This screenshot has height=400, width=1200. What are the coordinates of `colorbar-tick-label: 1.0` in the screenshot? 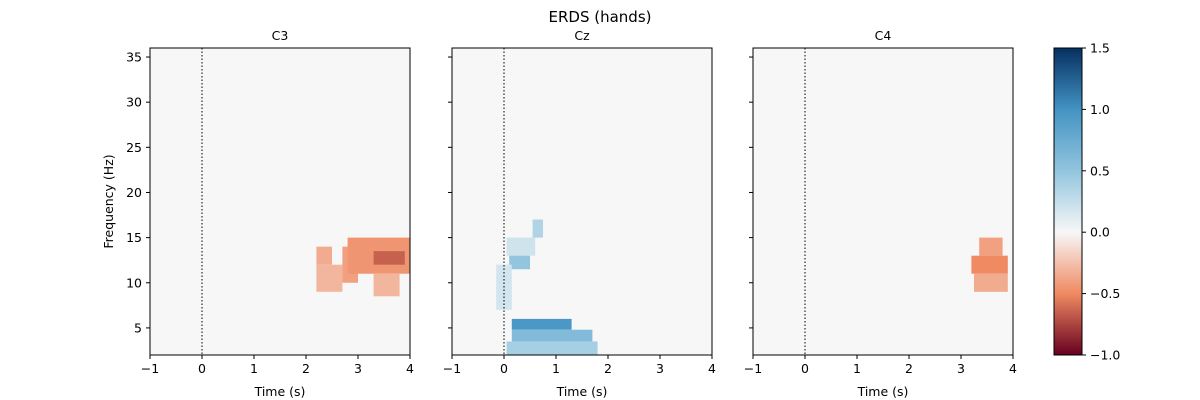 It's located at (1100, 109).